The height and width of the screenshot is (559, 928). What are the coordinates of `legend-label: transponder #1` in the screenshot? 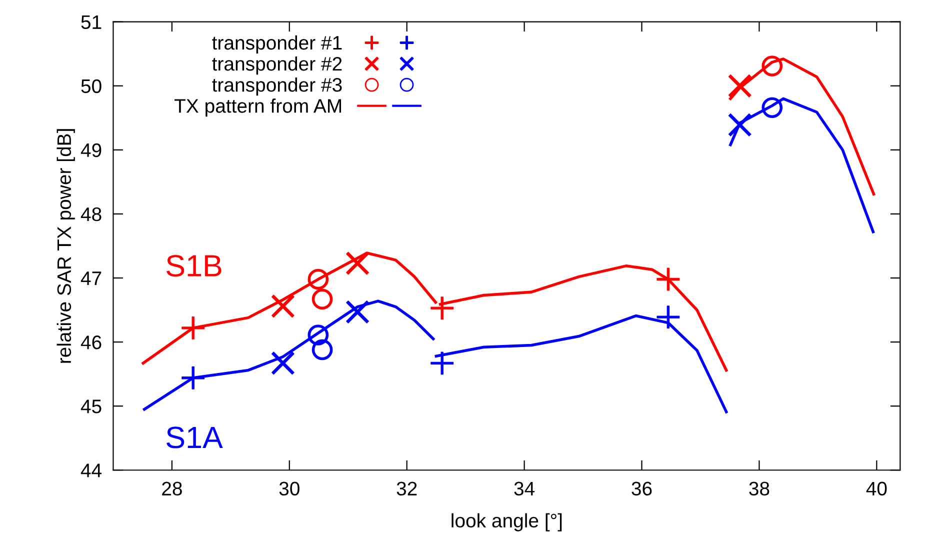 It's located at (277, 44).